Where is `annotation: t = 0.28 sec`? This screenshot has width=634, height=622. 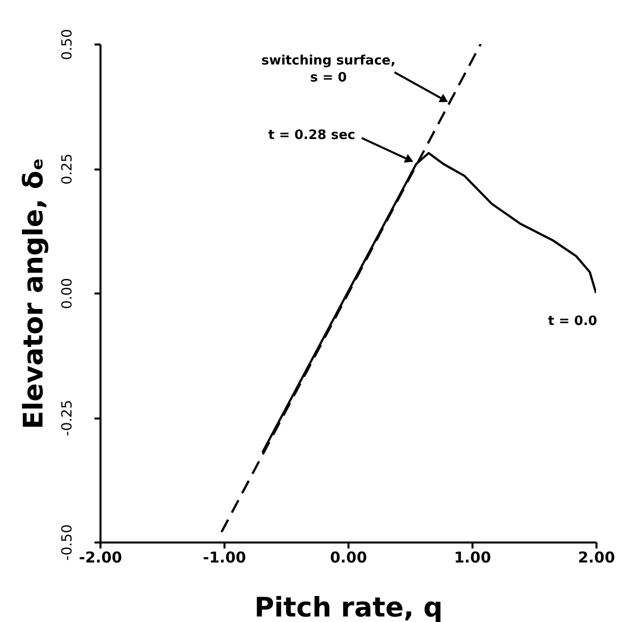 annotation: t = 0.28 sec is located at coordinates (312, 136).